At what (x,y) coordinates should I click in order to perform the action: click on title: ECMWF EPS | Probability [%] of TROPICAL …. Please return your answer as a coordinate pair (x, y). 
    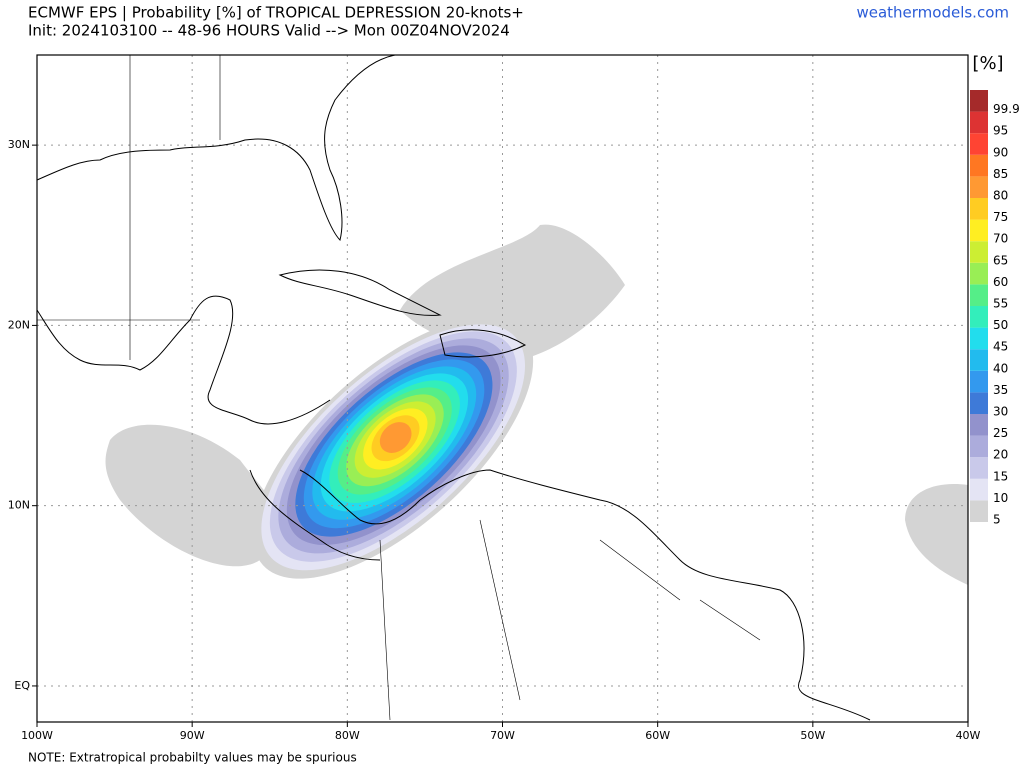
    Looking at the image, I should click on (276, 13).